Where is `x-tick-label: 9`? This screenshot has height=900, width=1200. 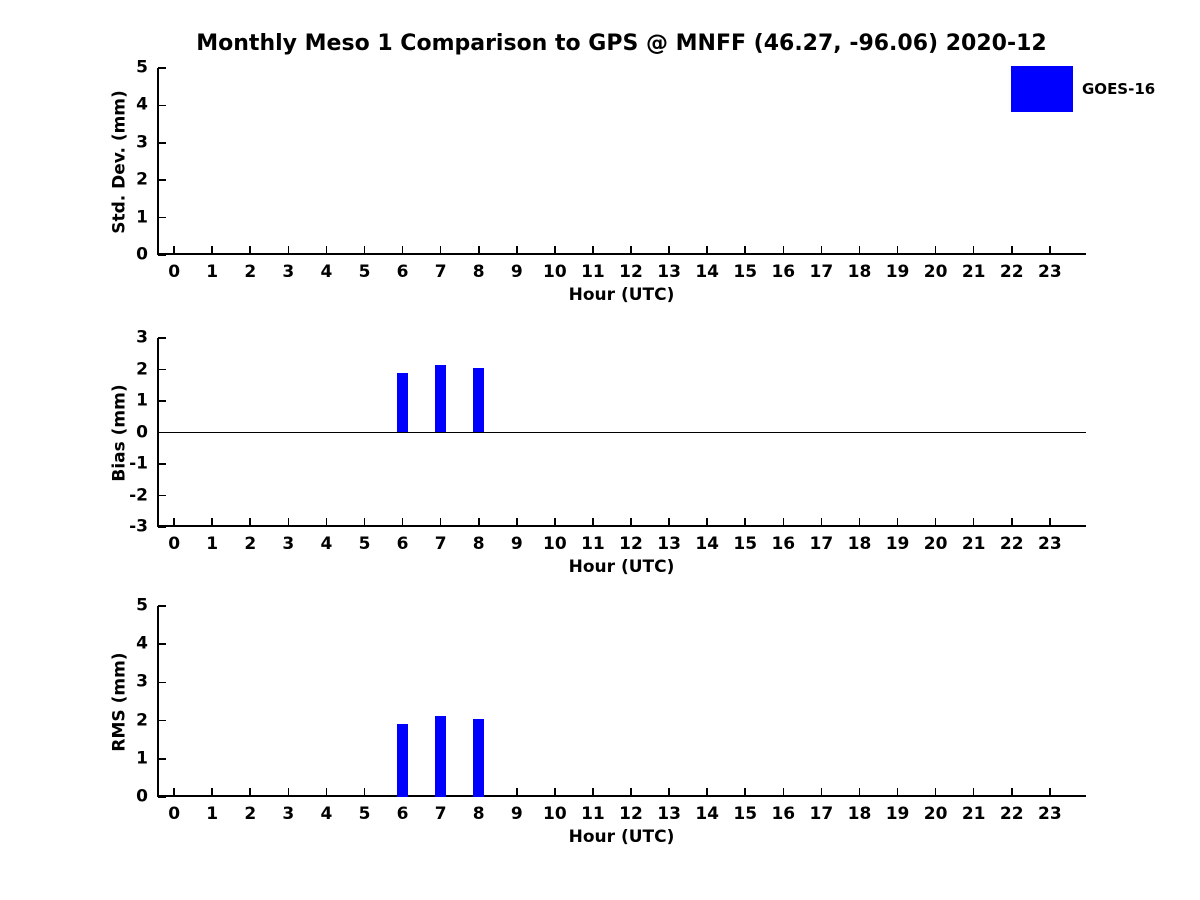
x-tick-label: 9 is located at coordinates (516, 544).